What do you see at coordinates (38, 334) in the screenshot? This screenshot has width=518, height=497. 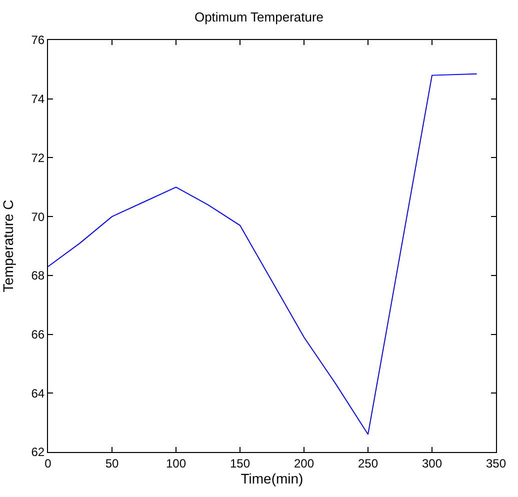 I see `y-tick-label: 66` at bounding box center [38, 334].